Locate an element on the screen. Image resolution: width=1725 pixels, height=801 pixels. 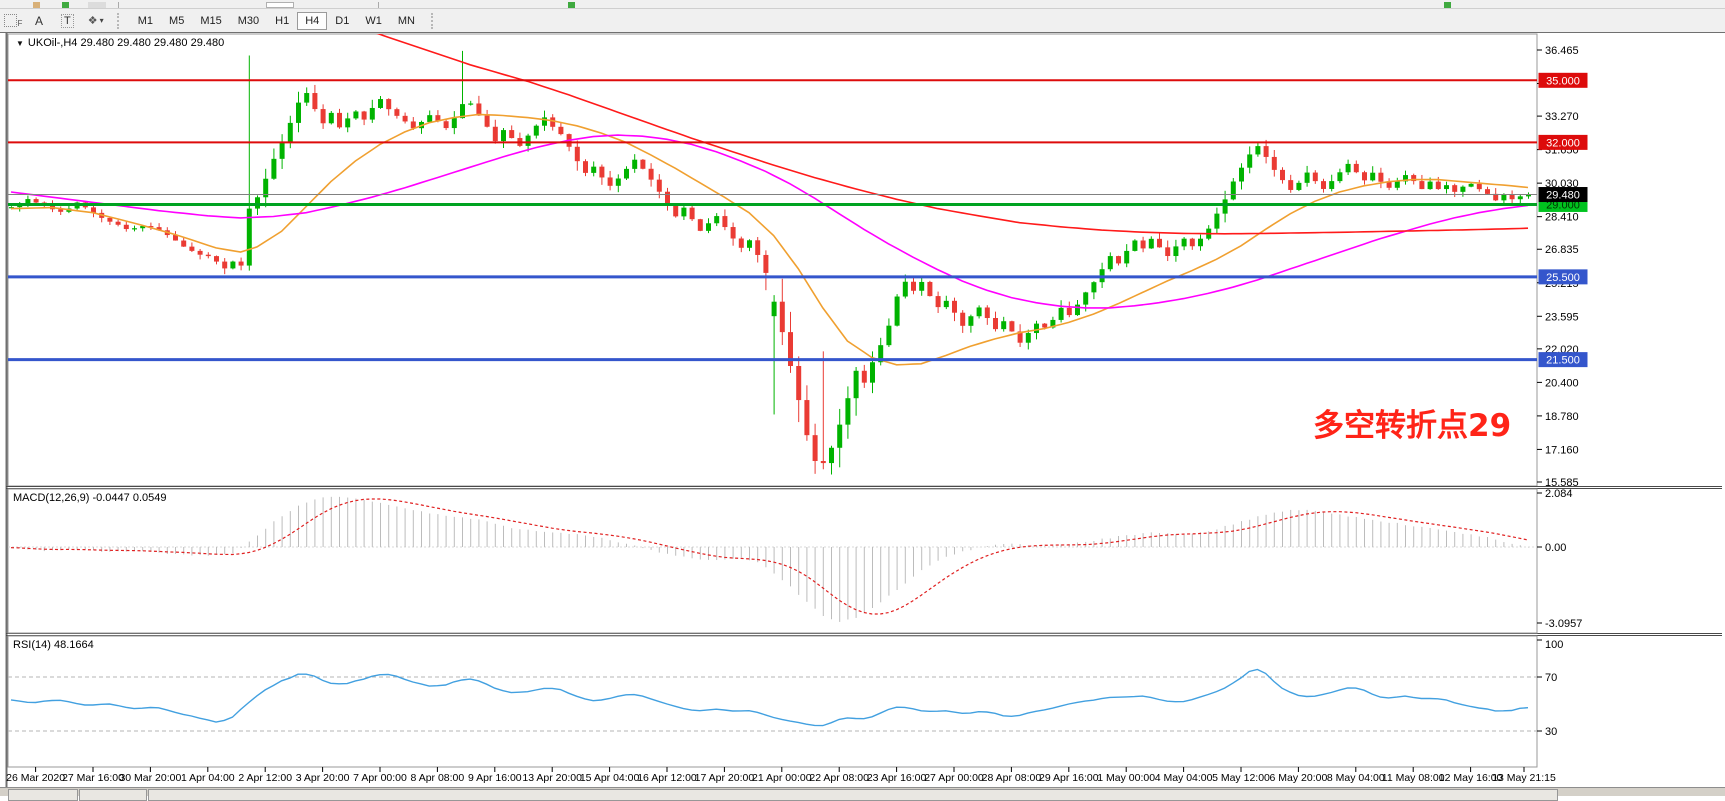
svg-text: 20.400 is located at coordinates (1562, 383).